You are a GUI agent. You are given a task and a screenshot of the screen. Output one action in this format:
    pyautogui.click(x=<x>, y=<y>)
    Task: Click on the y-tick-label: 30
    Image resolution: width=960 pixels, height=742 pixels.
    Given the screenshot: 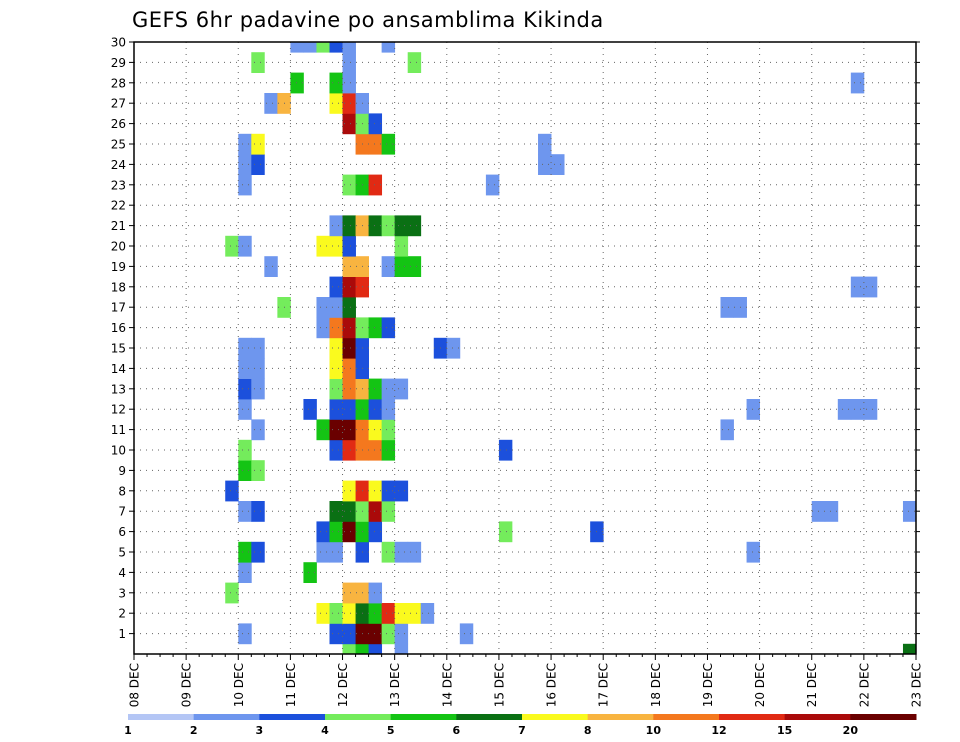 What is the action you would take?
    pyautogui.click(x=118, y=43)
    